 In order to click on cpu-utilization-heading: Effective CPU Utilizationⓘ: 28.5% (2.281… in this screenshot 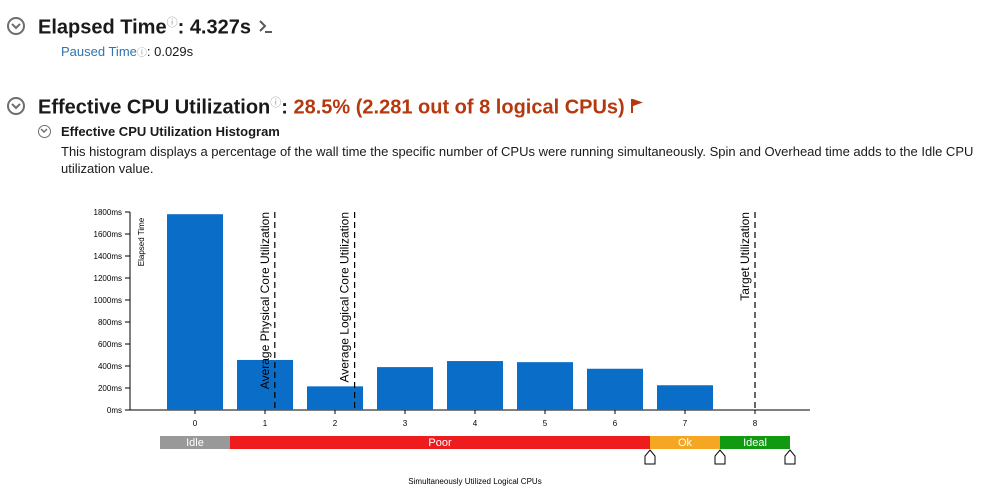, I will do `click(341, 107)`.